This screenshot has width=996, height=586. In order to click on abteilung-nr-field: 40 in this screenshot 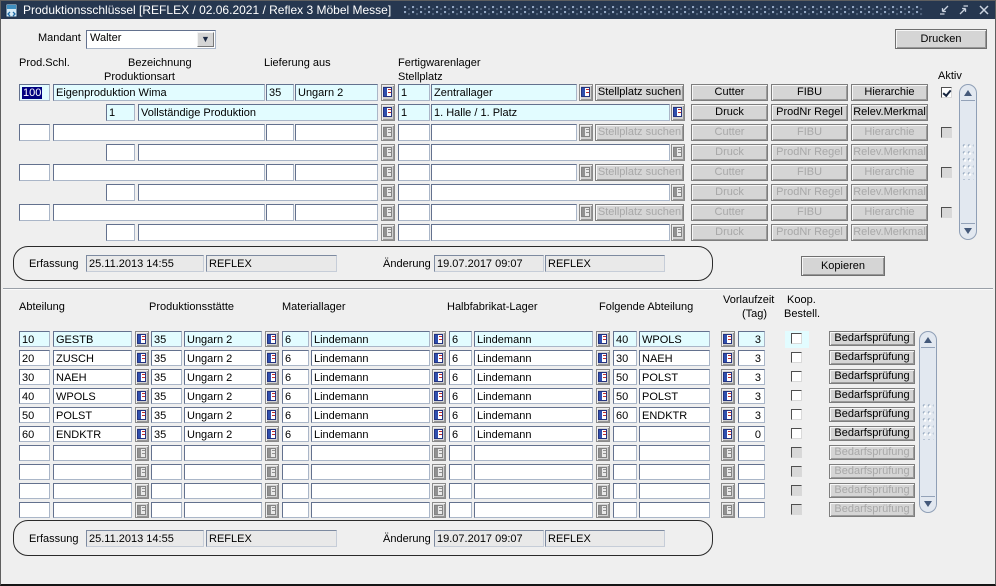, I will do `click(34, 396)`.